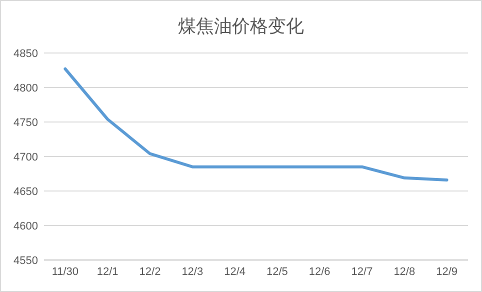 The height and width of the screenshot is (292, 482). I want to click on x-tick-label: 11/30, so click(65, 272).